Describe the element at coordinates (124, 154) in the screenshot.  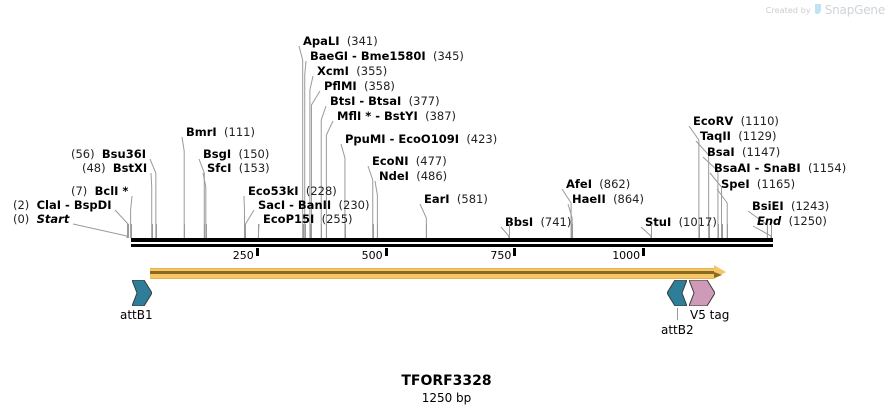
I see `enzyme-name: Bsu36I` at that location.